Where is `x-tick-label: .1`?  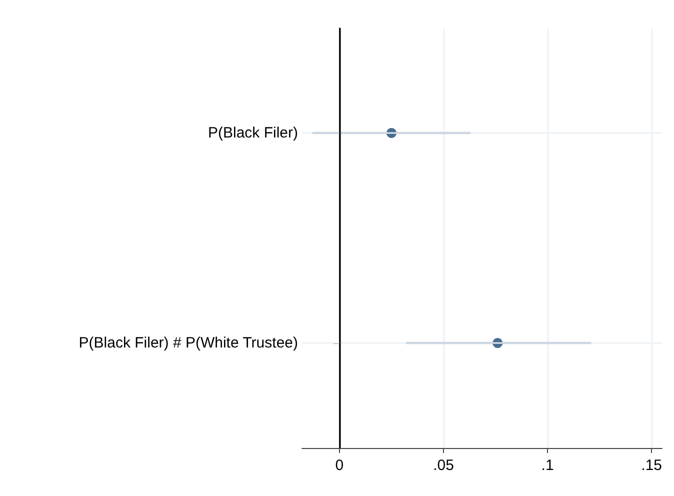
x-tick-label: .1 is located at coordinates (547, 465).